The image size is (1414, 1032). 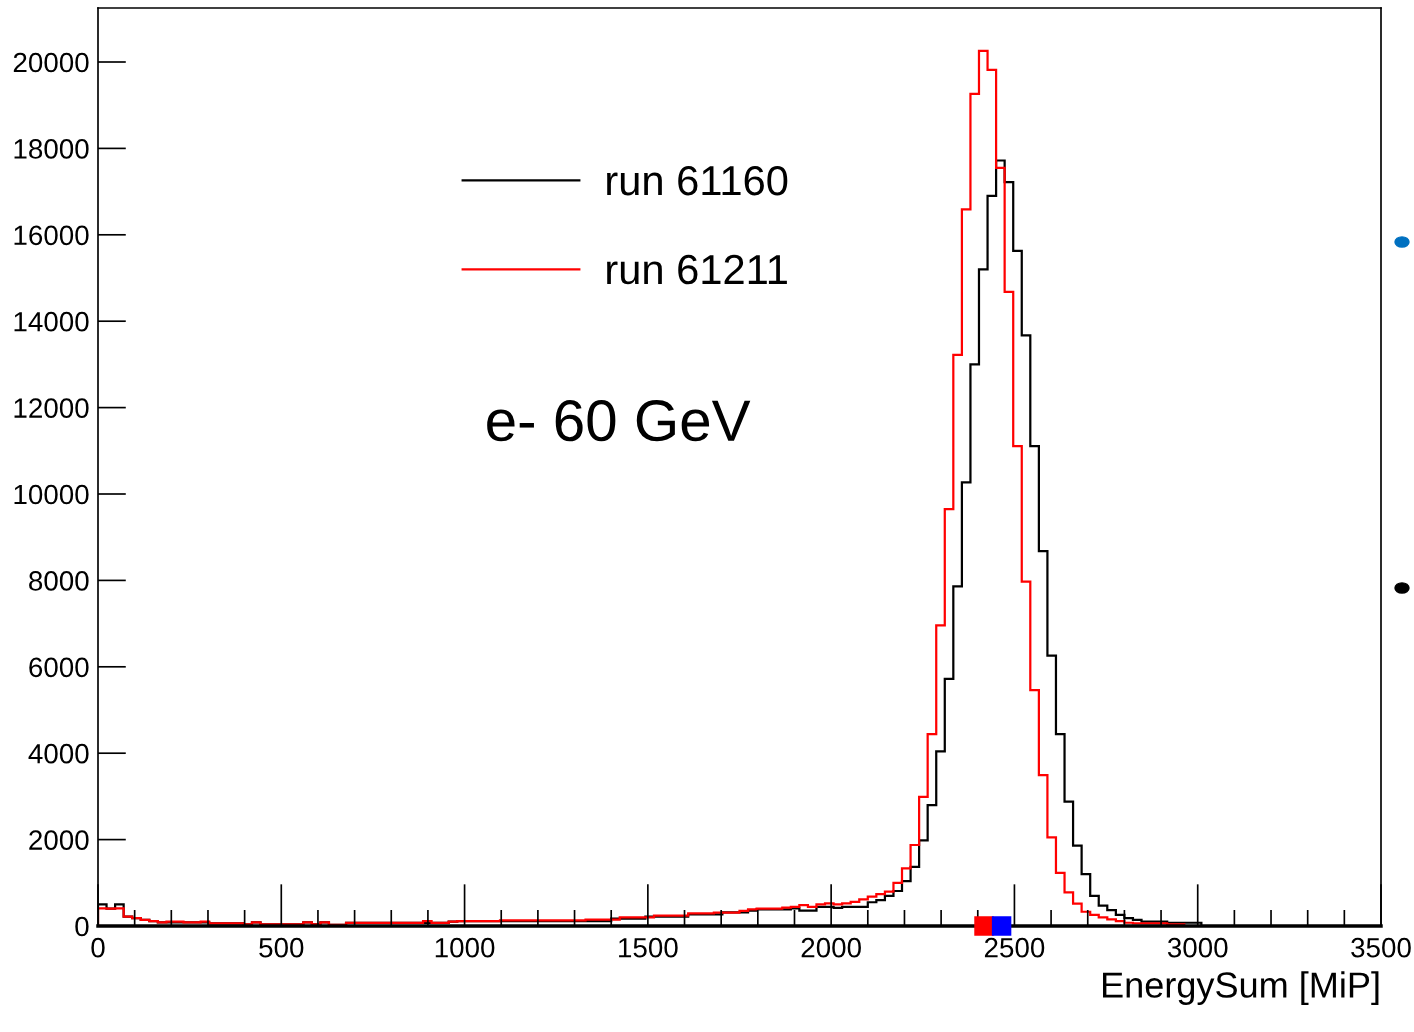 I want to click on y-tick-label: 18000, so click(x=51, y=149).